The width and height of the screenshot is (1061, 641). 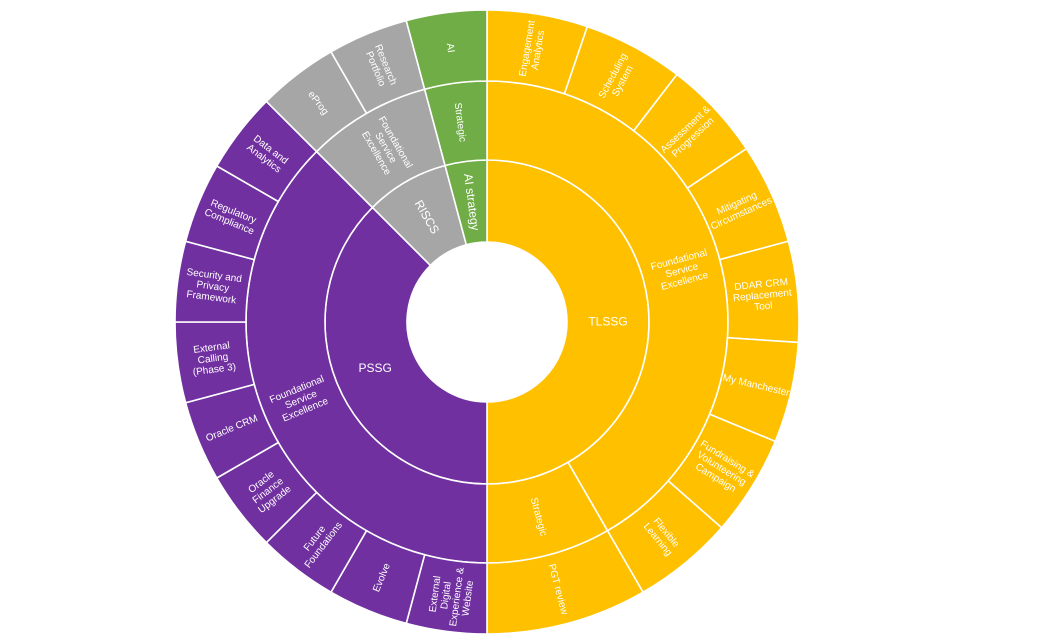 What do you see at coordinates (607, 322) in the screenshot?
I see `label-tlssg: TLSSG` at bounding box center [607, 322].